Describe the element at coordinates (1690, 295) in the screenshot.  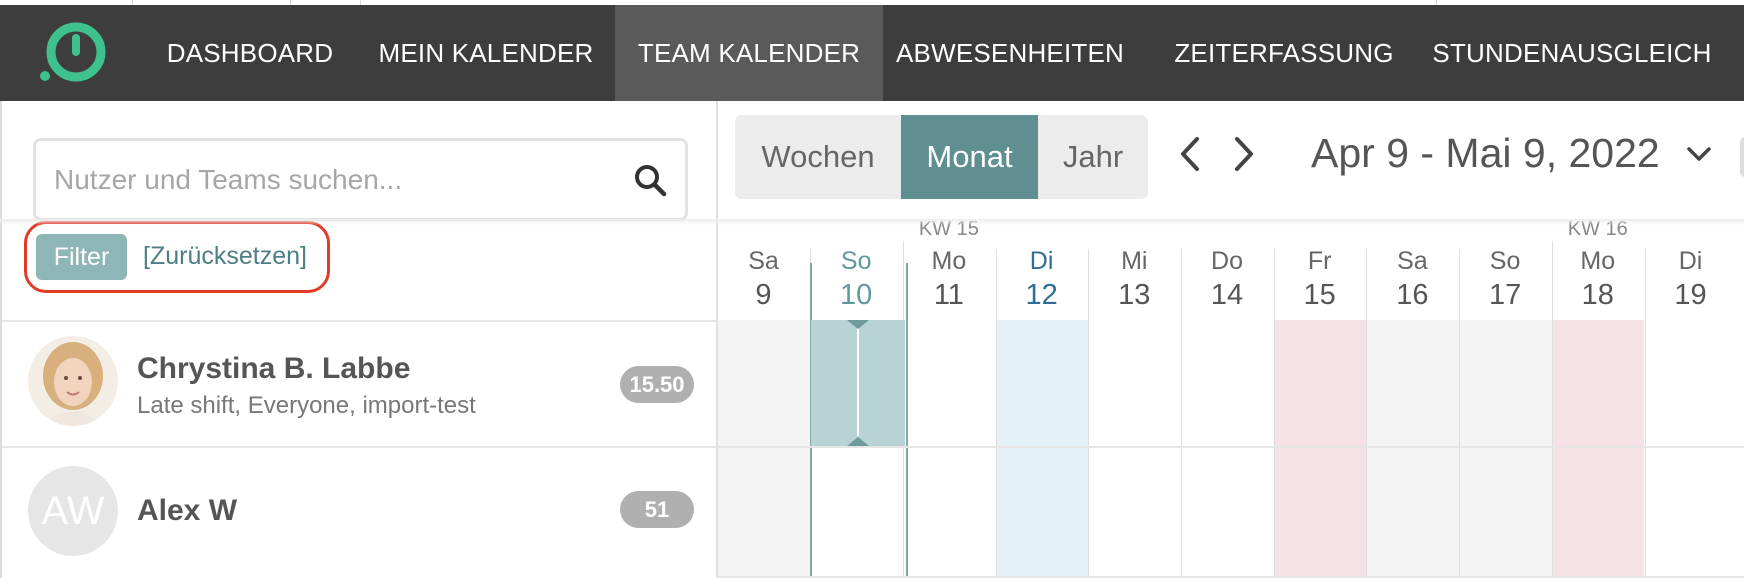
I see `day-number: 19` at that location.